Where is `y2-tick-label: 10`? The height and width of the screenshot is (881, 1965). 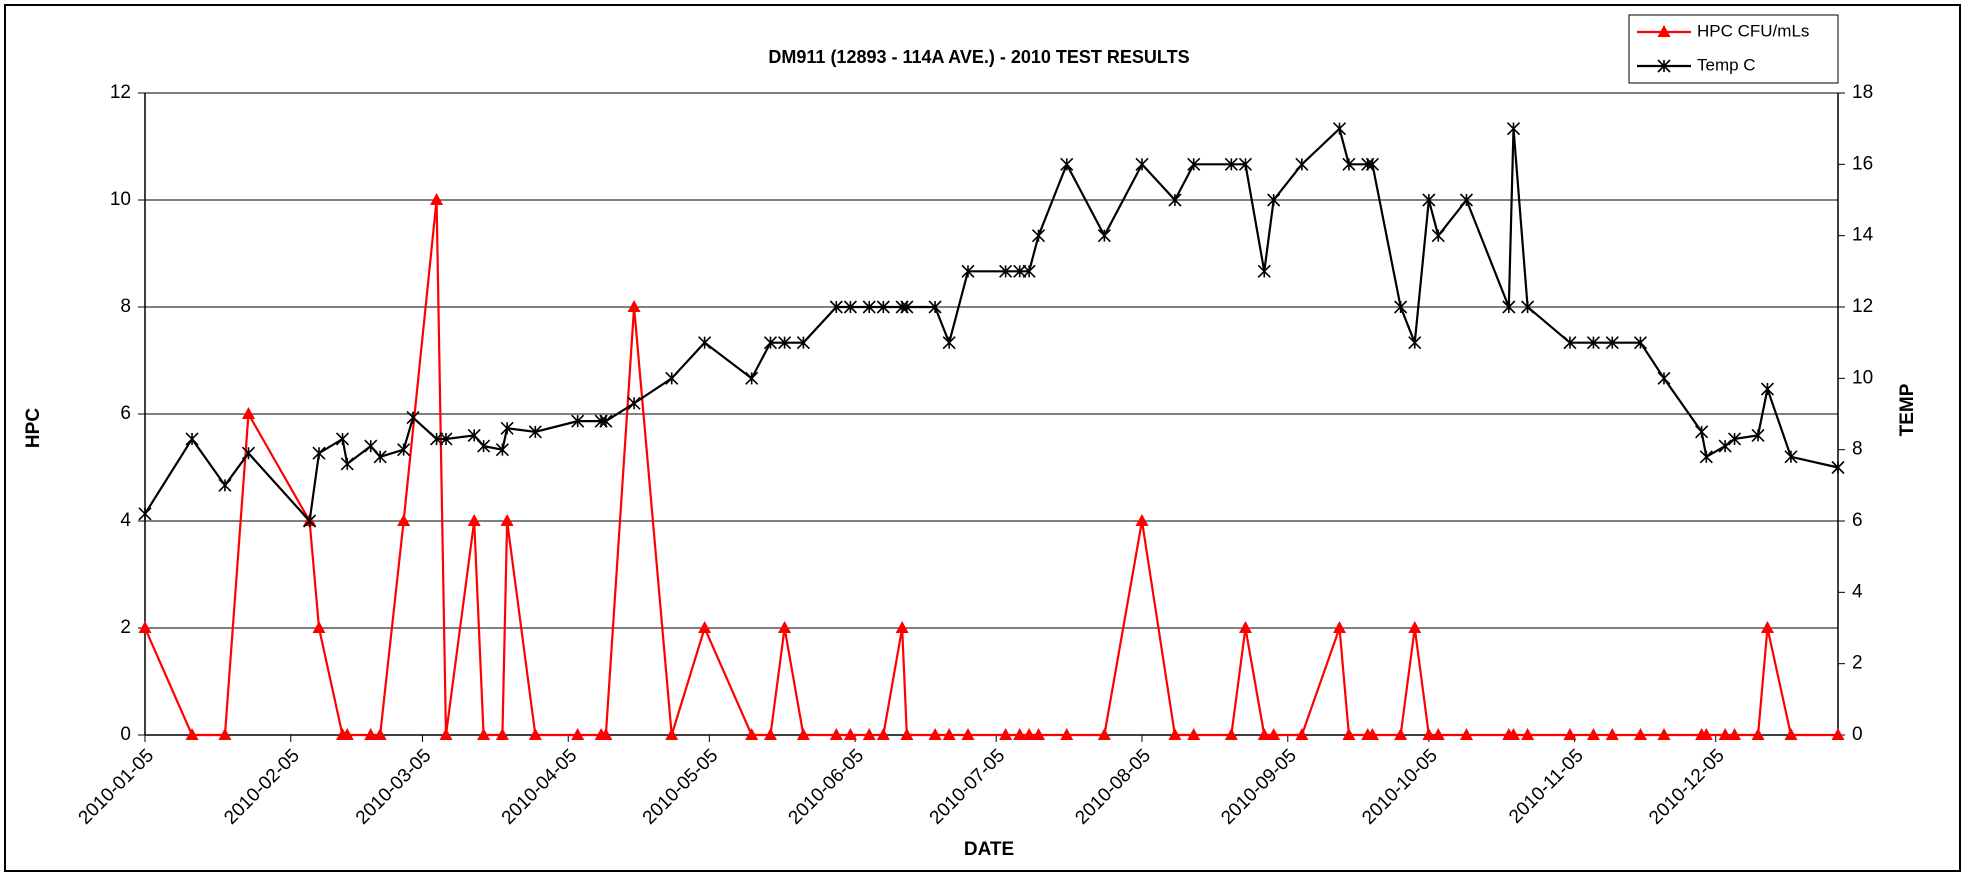 y2-tick-label: 10 is located at coordinates (1862, 377).